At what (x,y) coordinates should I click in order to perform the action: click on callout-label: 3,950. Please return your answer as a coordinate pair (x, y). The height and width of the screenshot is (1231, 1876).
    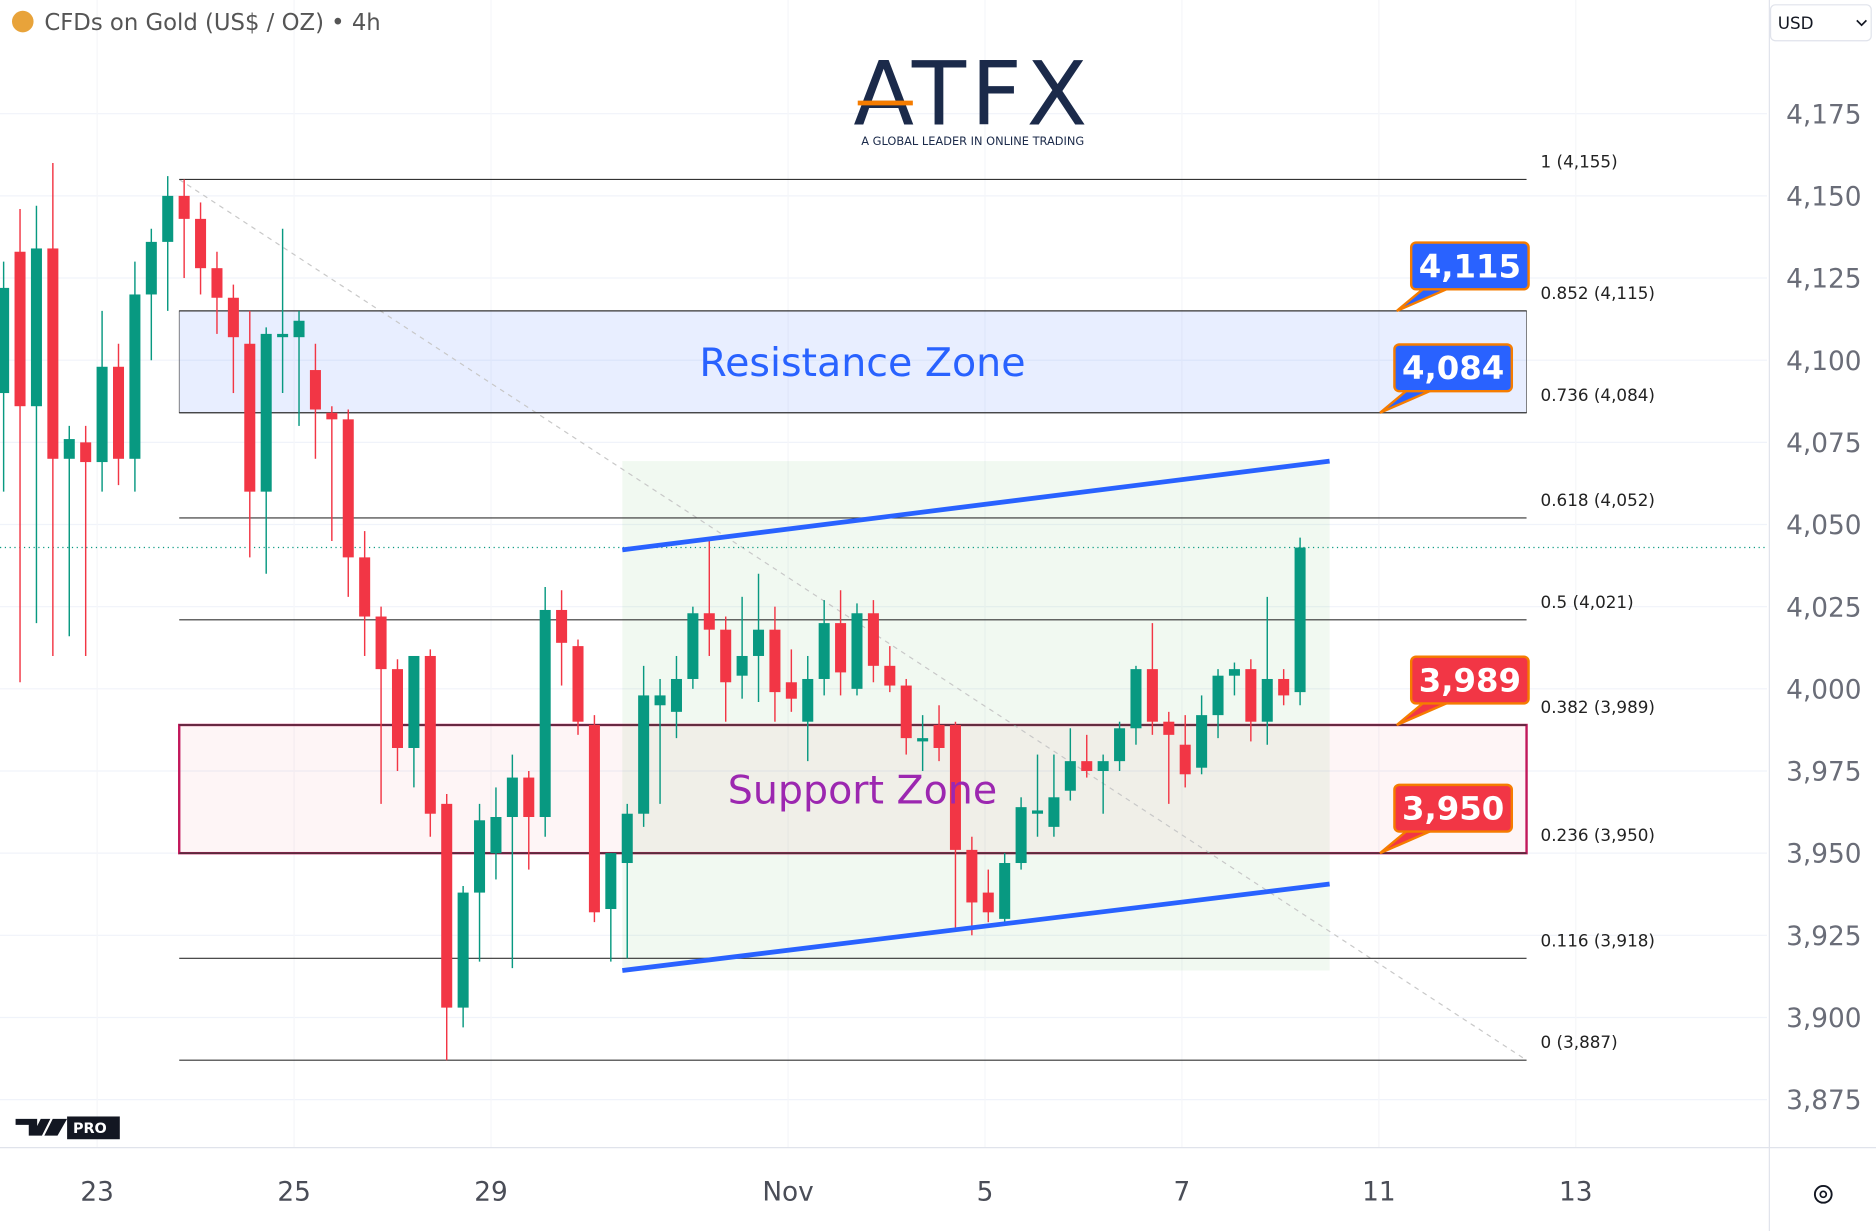
    Looking at the image, I should click on (1453, 809).